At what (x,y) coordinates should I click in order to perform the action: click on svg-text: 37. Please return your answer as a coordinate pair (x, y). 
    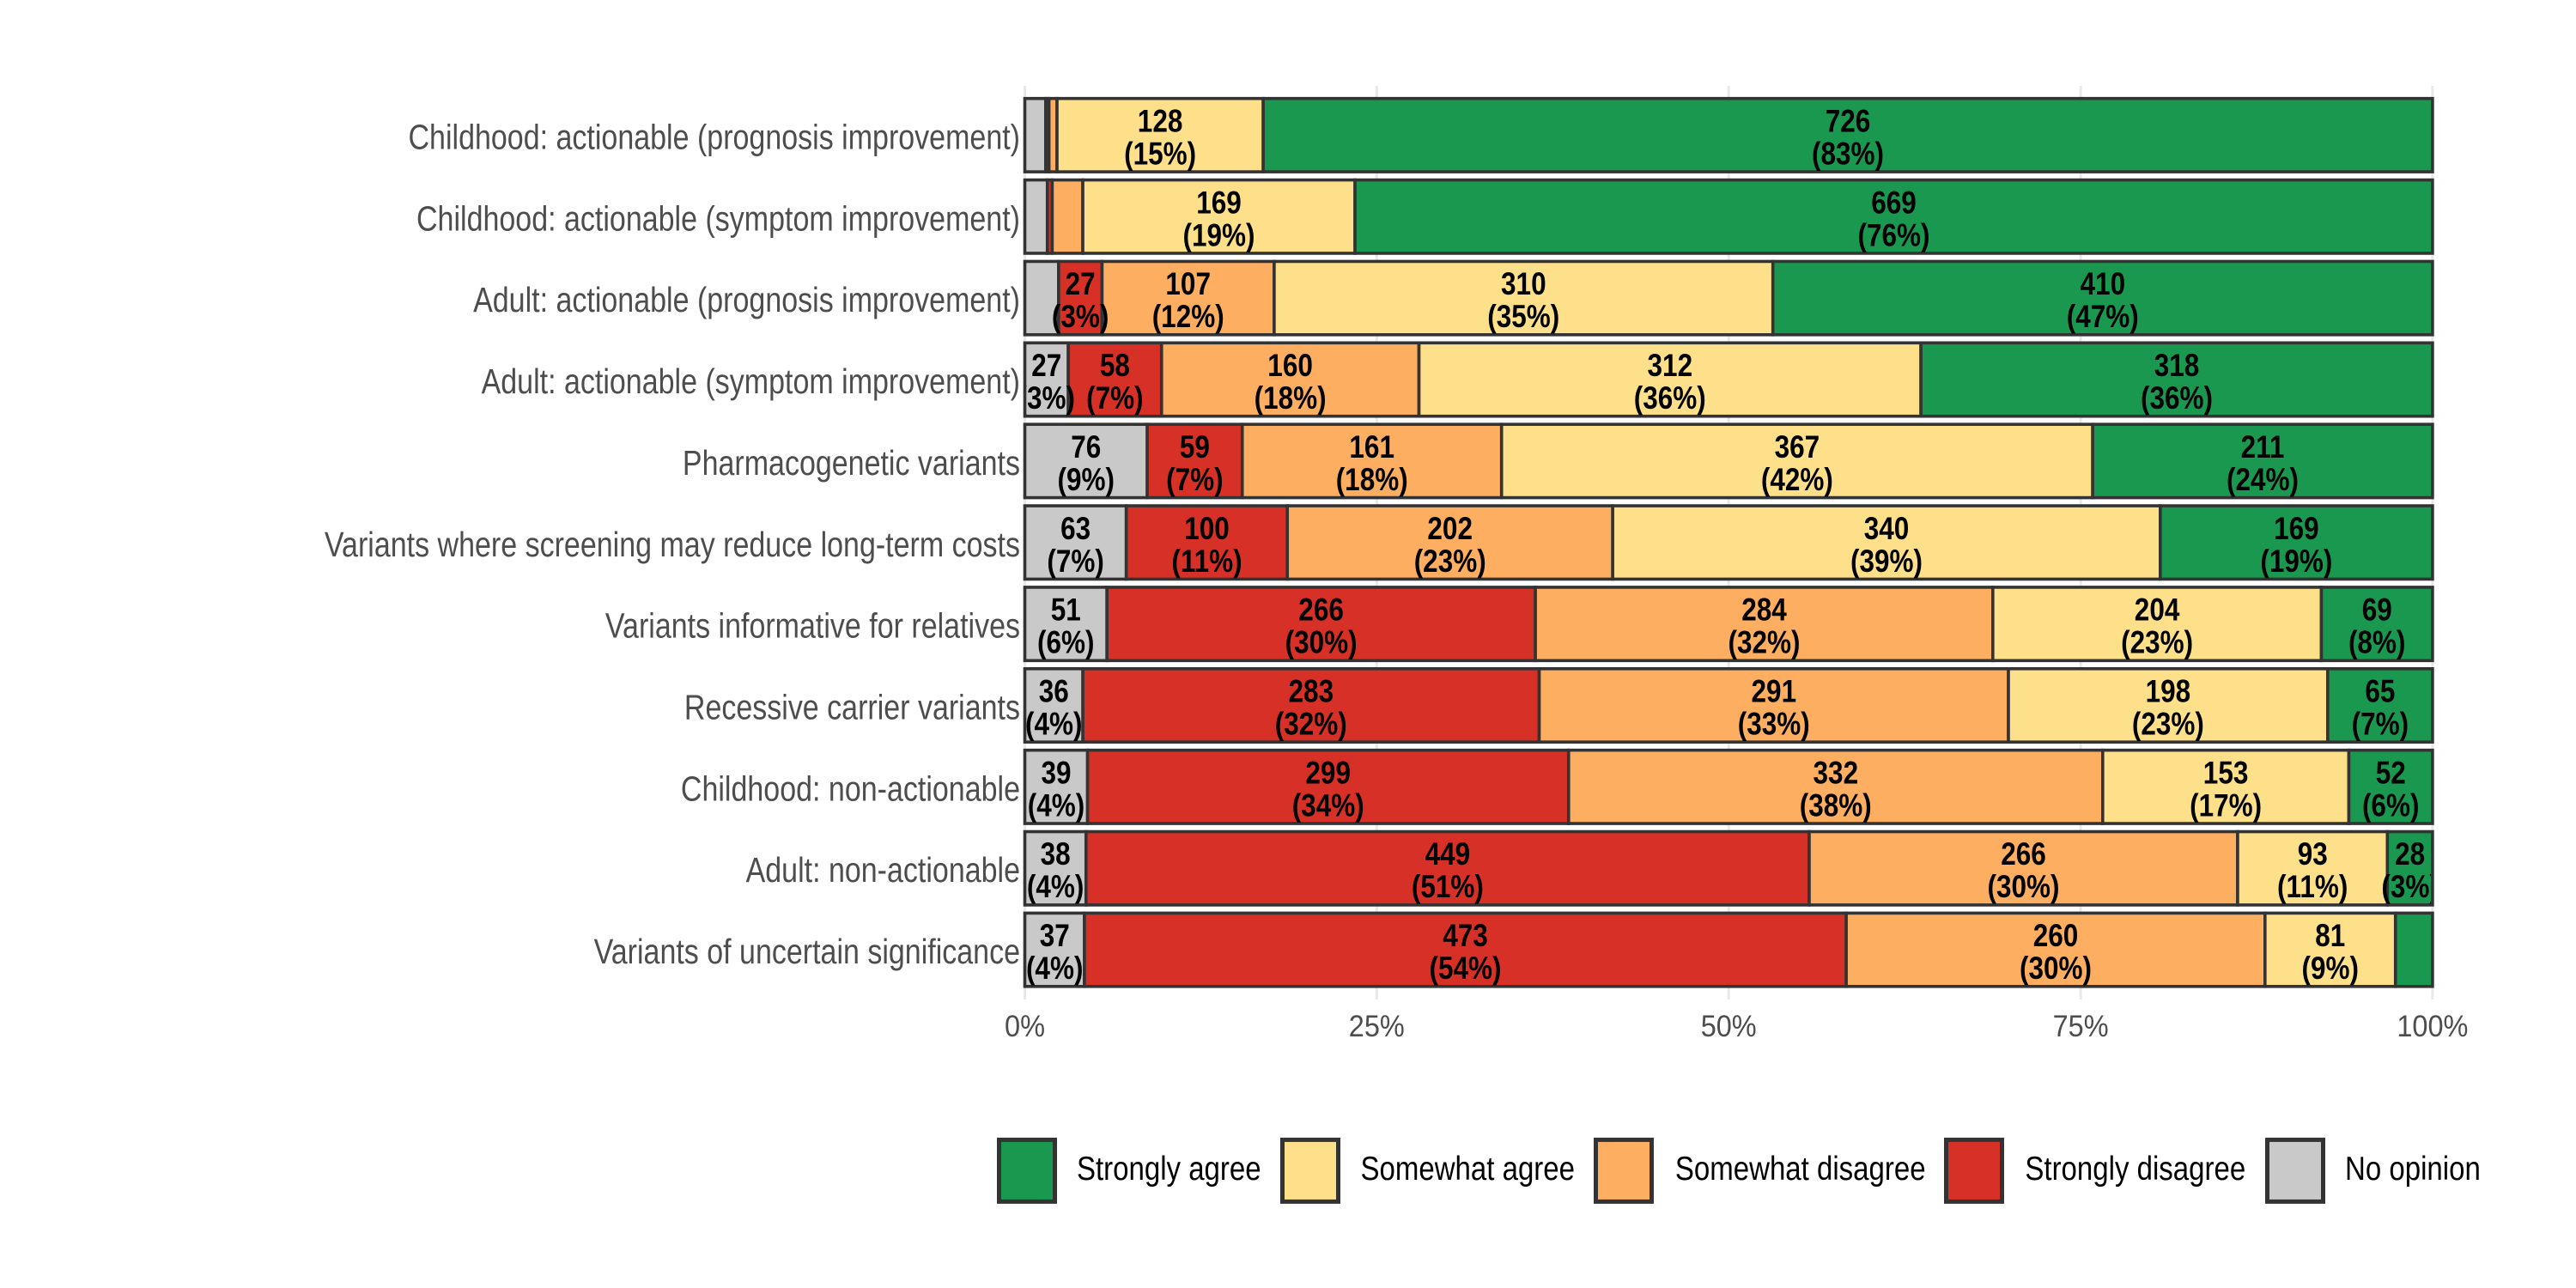
    Looking at the image, I should click on (1055, 936).